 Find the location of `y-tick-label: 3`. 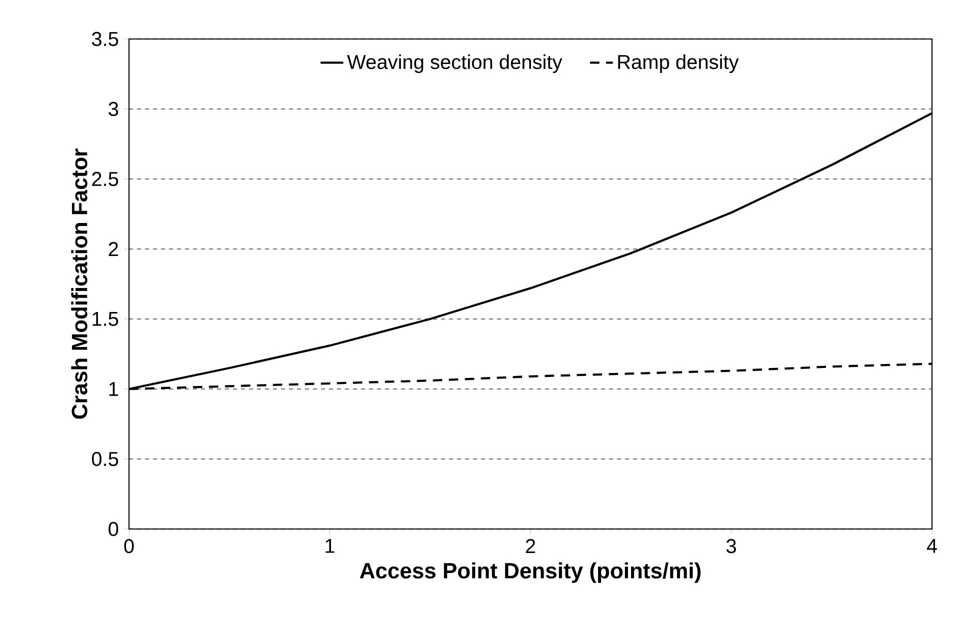

y-tick-label: 3 is located at coordinates (113, 109).